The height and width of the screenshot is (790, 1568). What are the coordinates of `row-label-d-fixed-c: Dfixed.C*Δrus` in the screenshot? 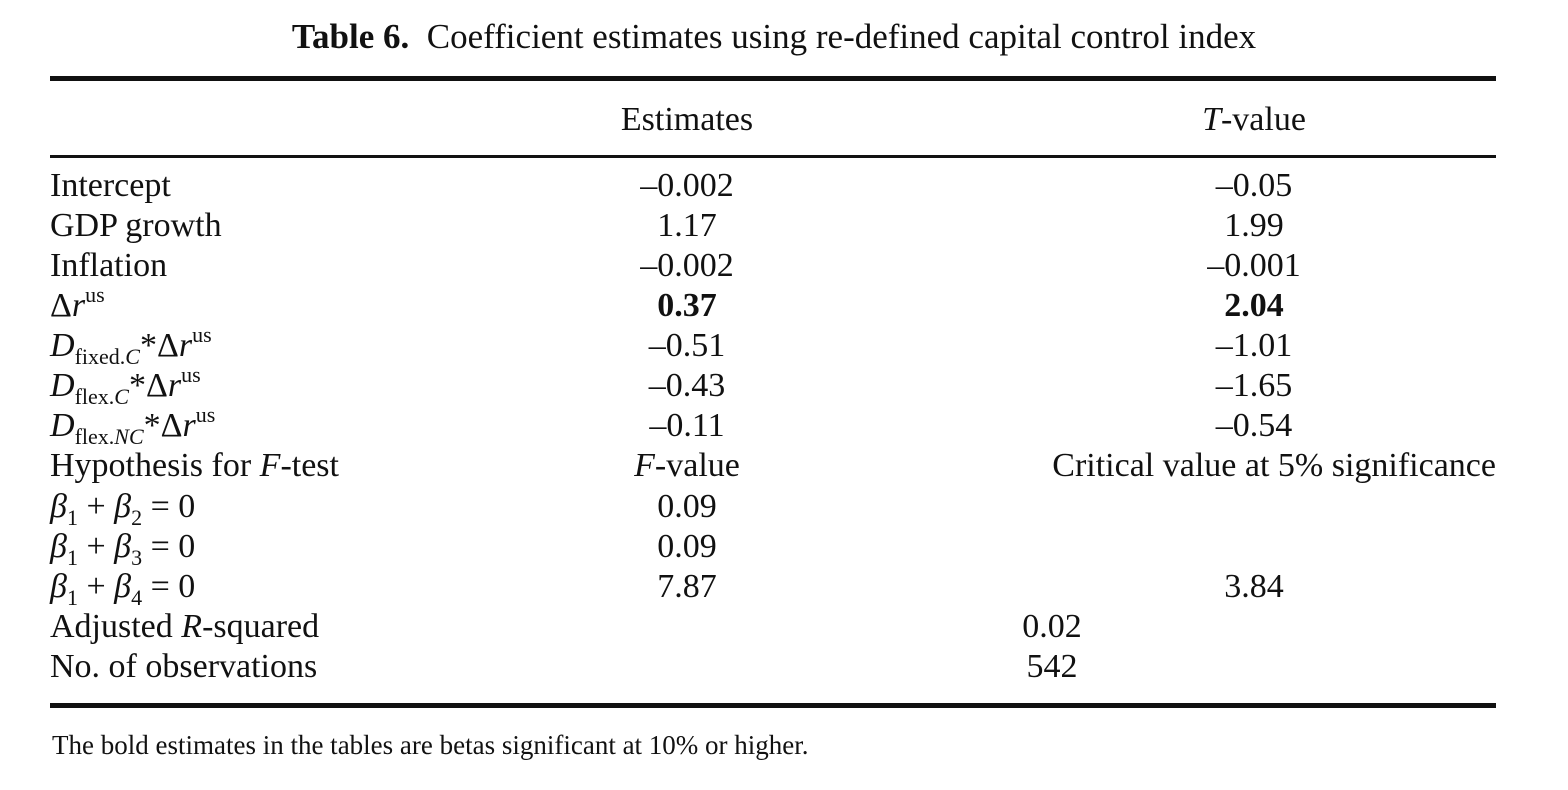 It's located at (131, 345).